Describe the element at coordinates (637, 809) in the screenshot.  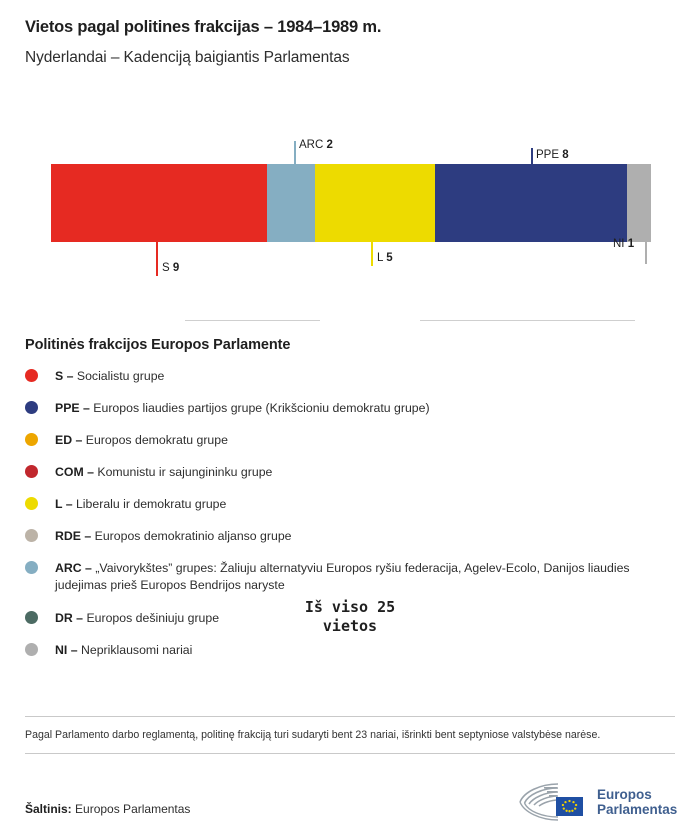
I see `ep-logo-line2: Parlamentas` at that location.